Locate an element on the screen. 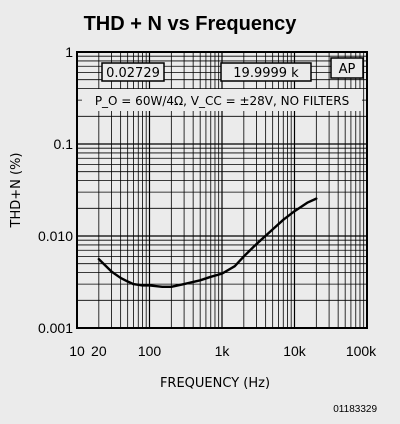 The height and width of the screenshot is (424, 400). x-tick-label: 1k is located at coordinates (223, 351).